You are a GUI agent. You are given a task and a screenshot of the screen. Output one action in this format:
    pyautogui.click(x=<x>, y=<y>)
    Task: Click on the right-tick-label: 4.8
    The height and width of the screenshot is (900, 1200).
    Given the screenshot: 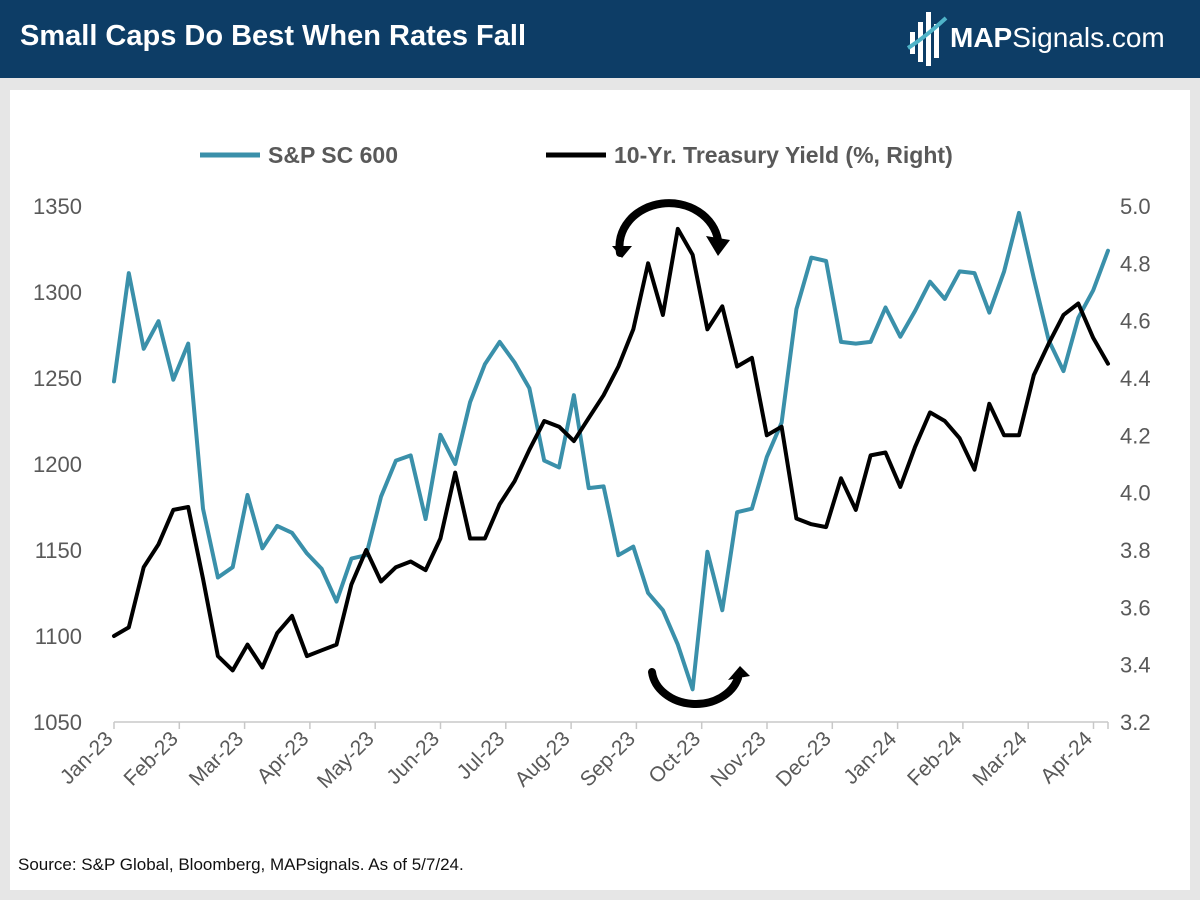 What is the action you would take?
    pyautogui.click(x=1135, y=263)
    